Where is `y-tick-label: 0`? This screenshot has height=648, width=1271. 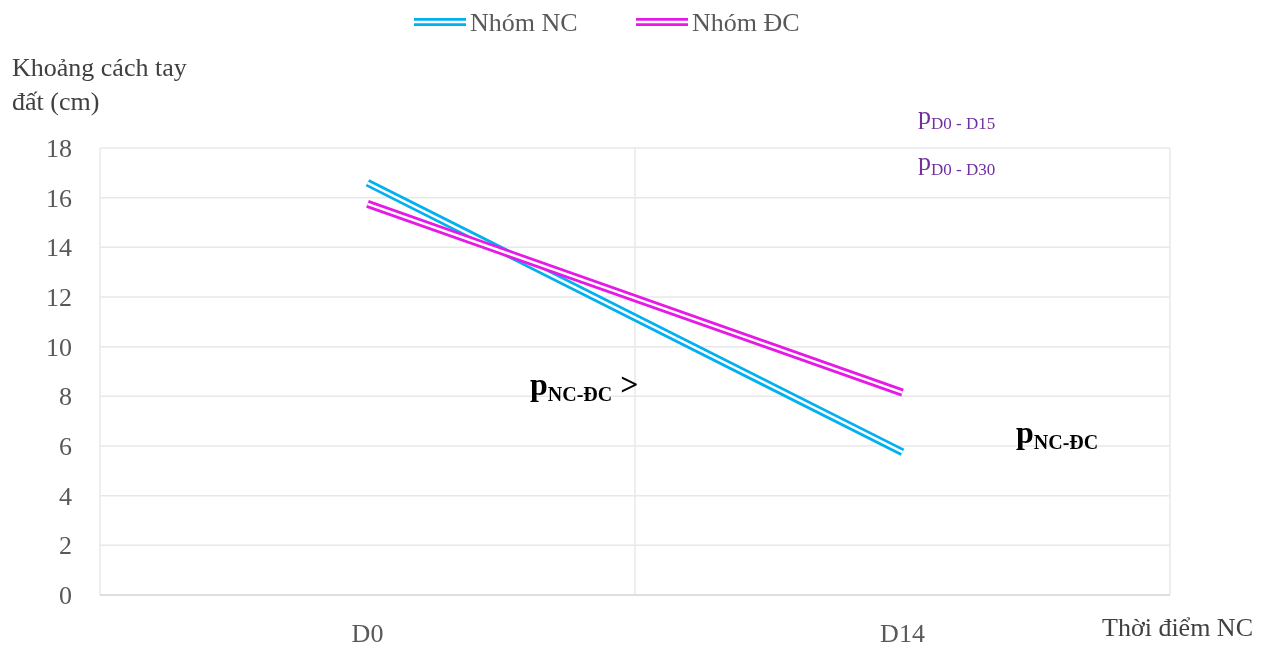
y-tick-label: 0 is located at coordinates (65, 596).